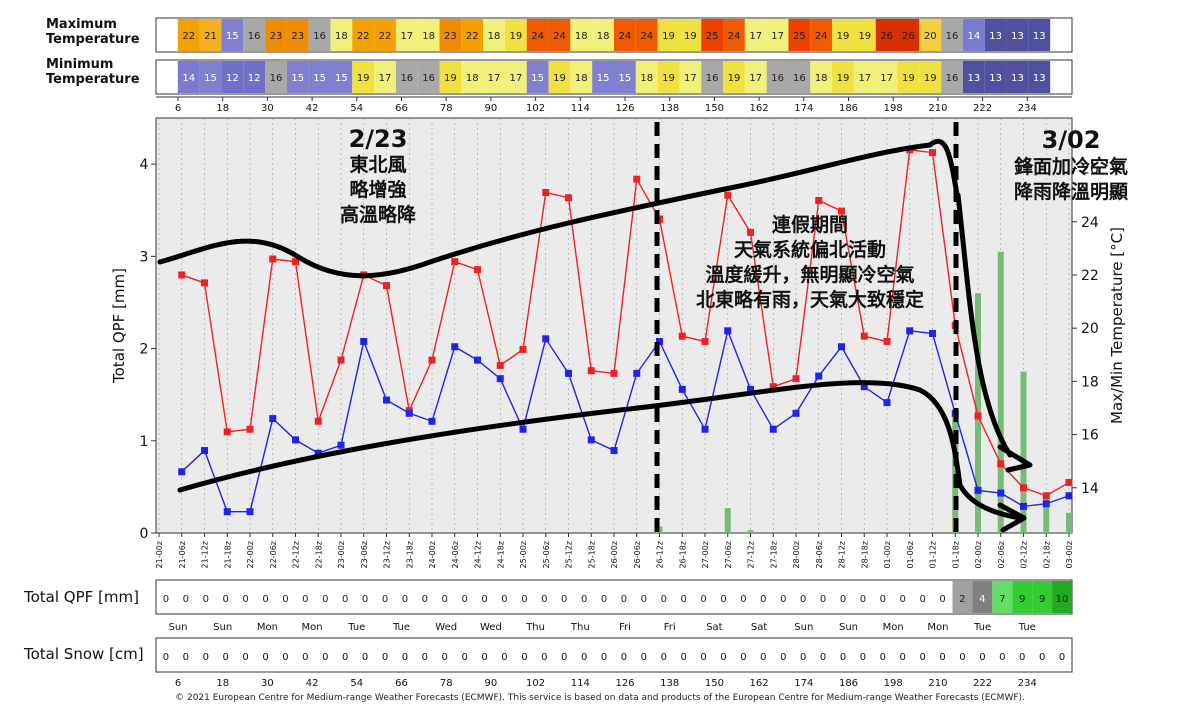 The image size is (1200, 709). I want to click on y2-tick-label: 26, so click(1090, 170).